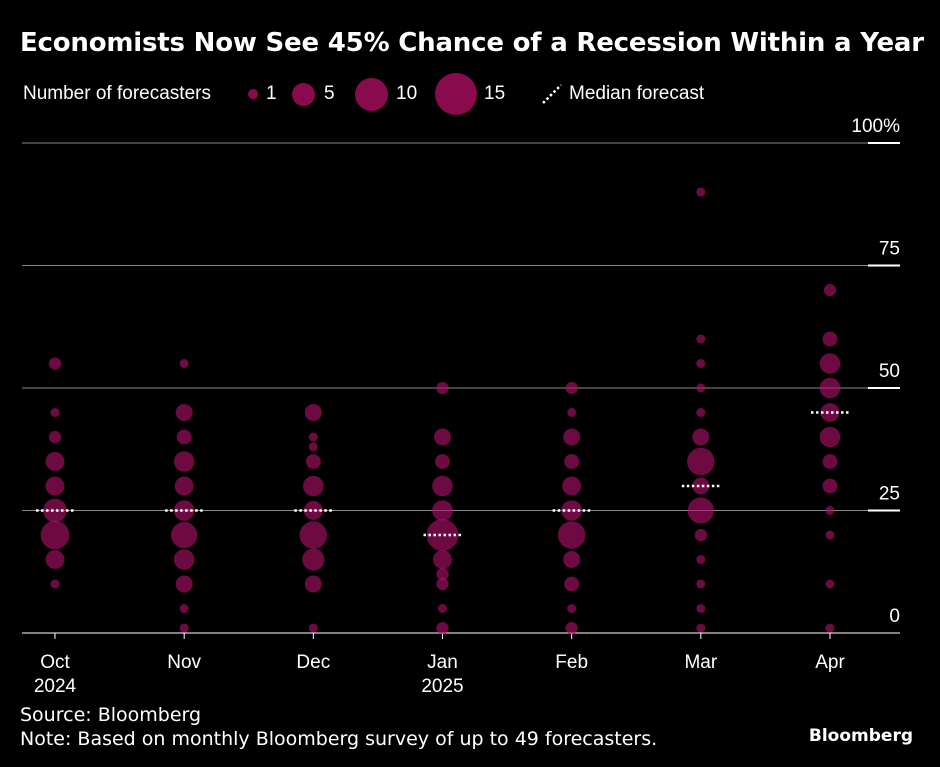 This screenshot has width=940, height=767. What do you see at coordinates (55, 686) in the screenshot?
I see `x-tick-year: 2024` at bounding box center [55, 686].